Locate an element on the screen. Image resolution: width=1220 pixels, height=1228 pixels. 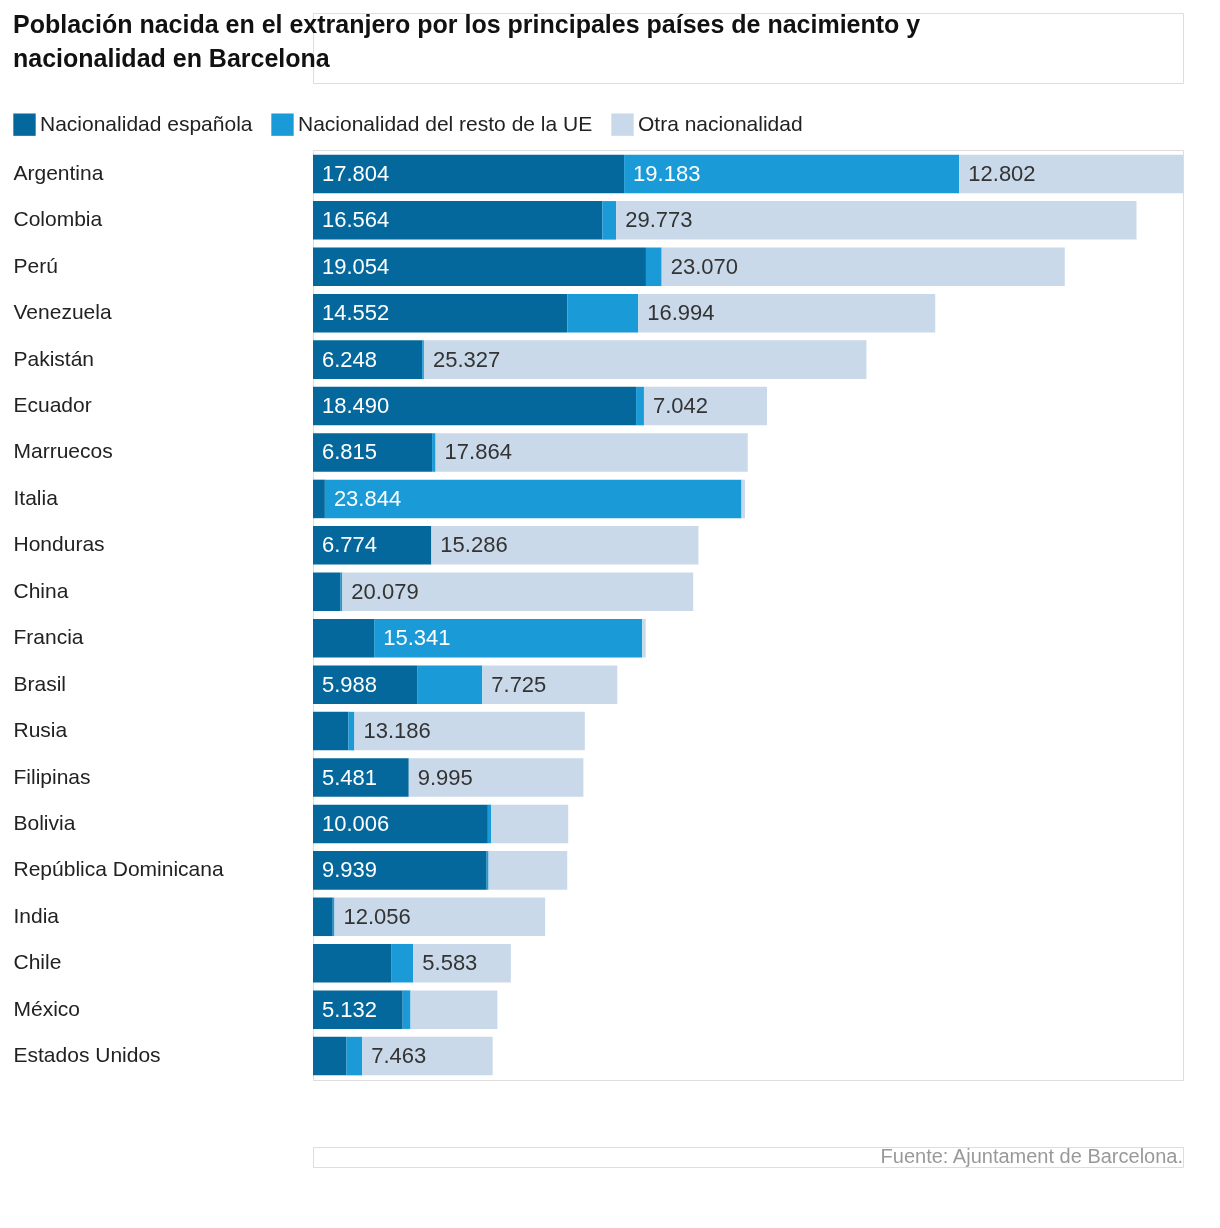
data-label: 20.079 is located at coordinates (385, 591).